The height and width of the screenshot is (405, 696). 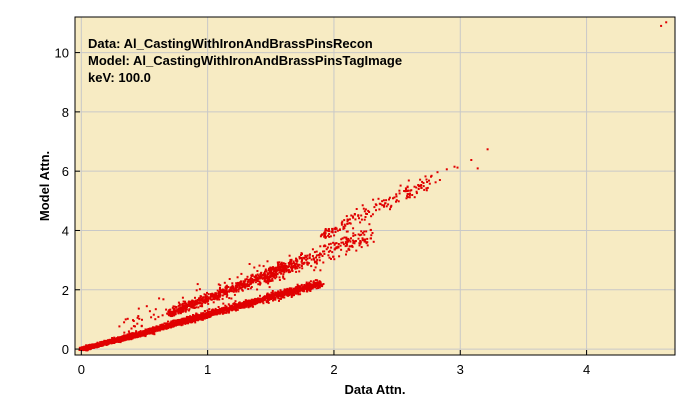 What do you see at coordinates (65, 230) in the screenshot?
I see `y-tick-label: 4` at bounding box center [65, 230].